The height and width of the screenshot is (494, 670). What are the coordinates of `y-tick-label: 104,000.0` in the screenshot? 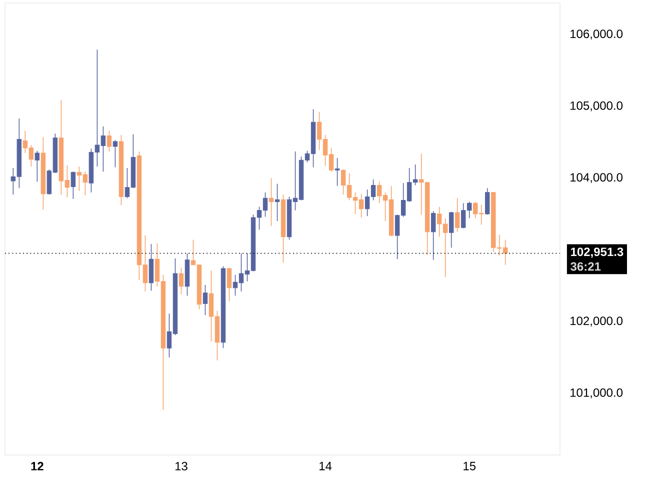 It's located at (596, 178).